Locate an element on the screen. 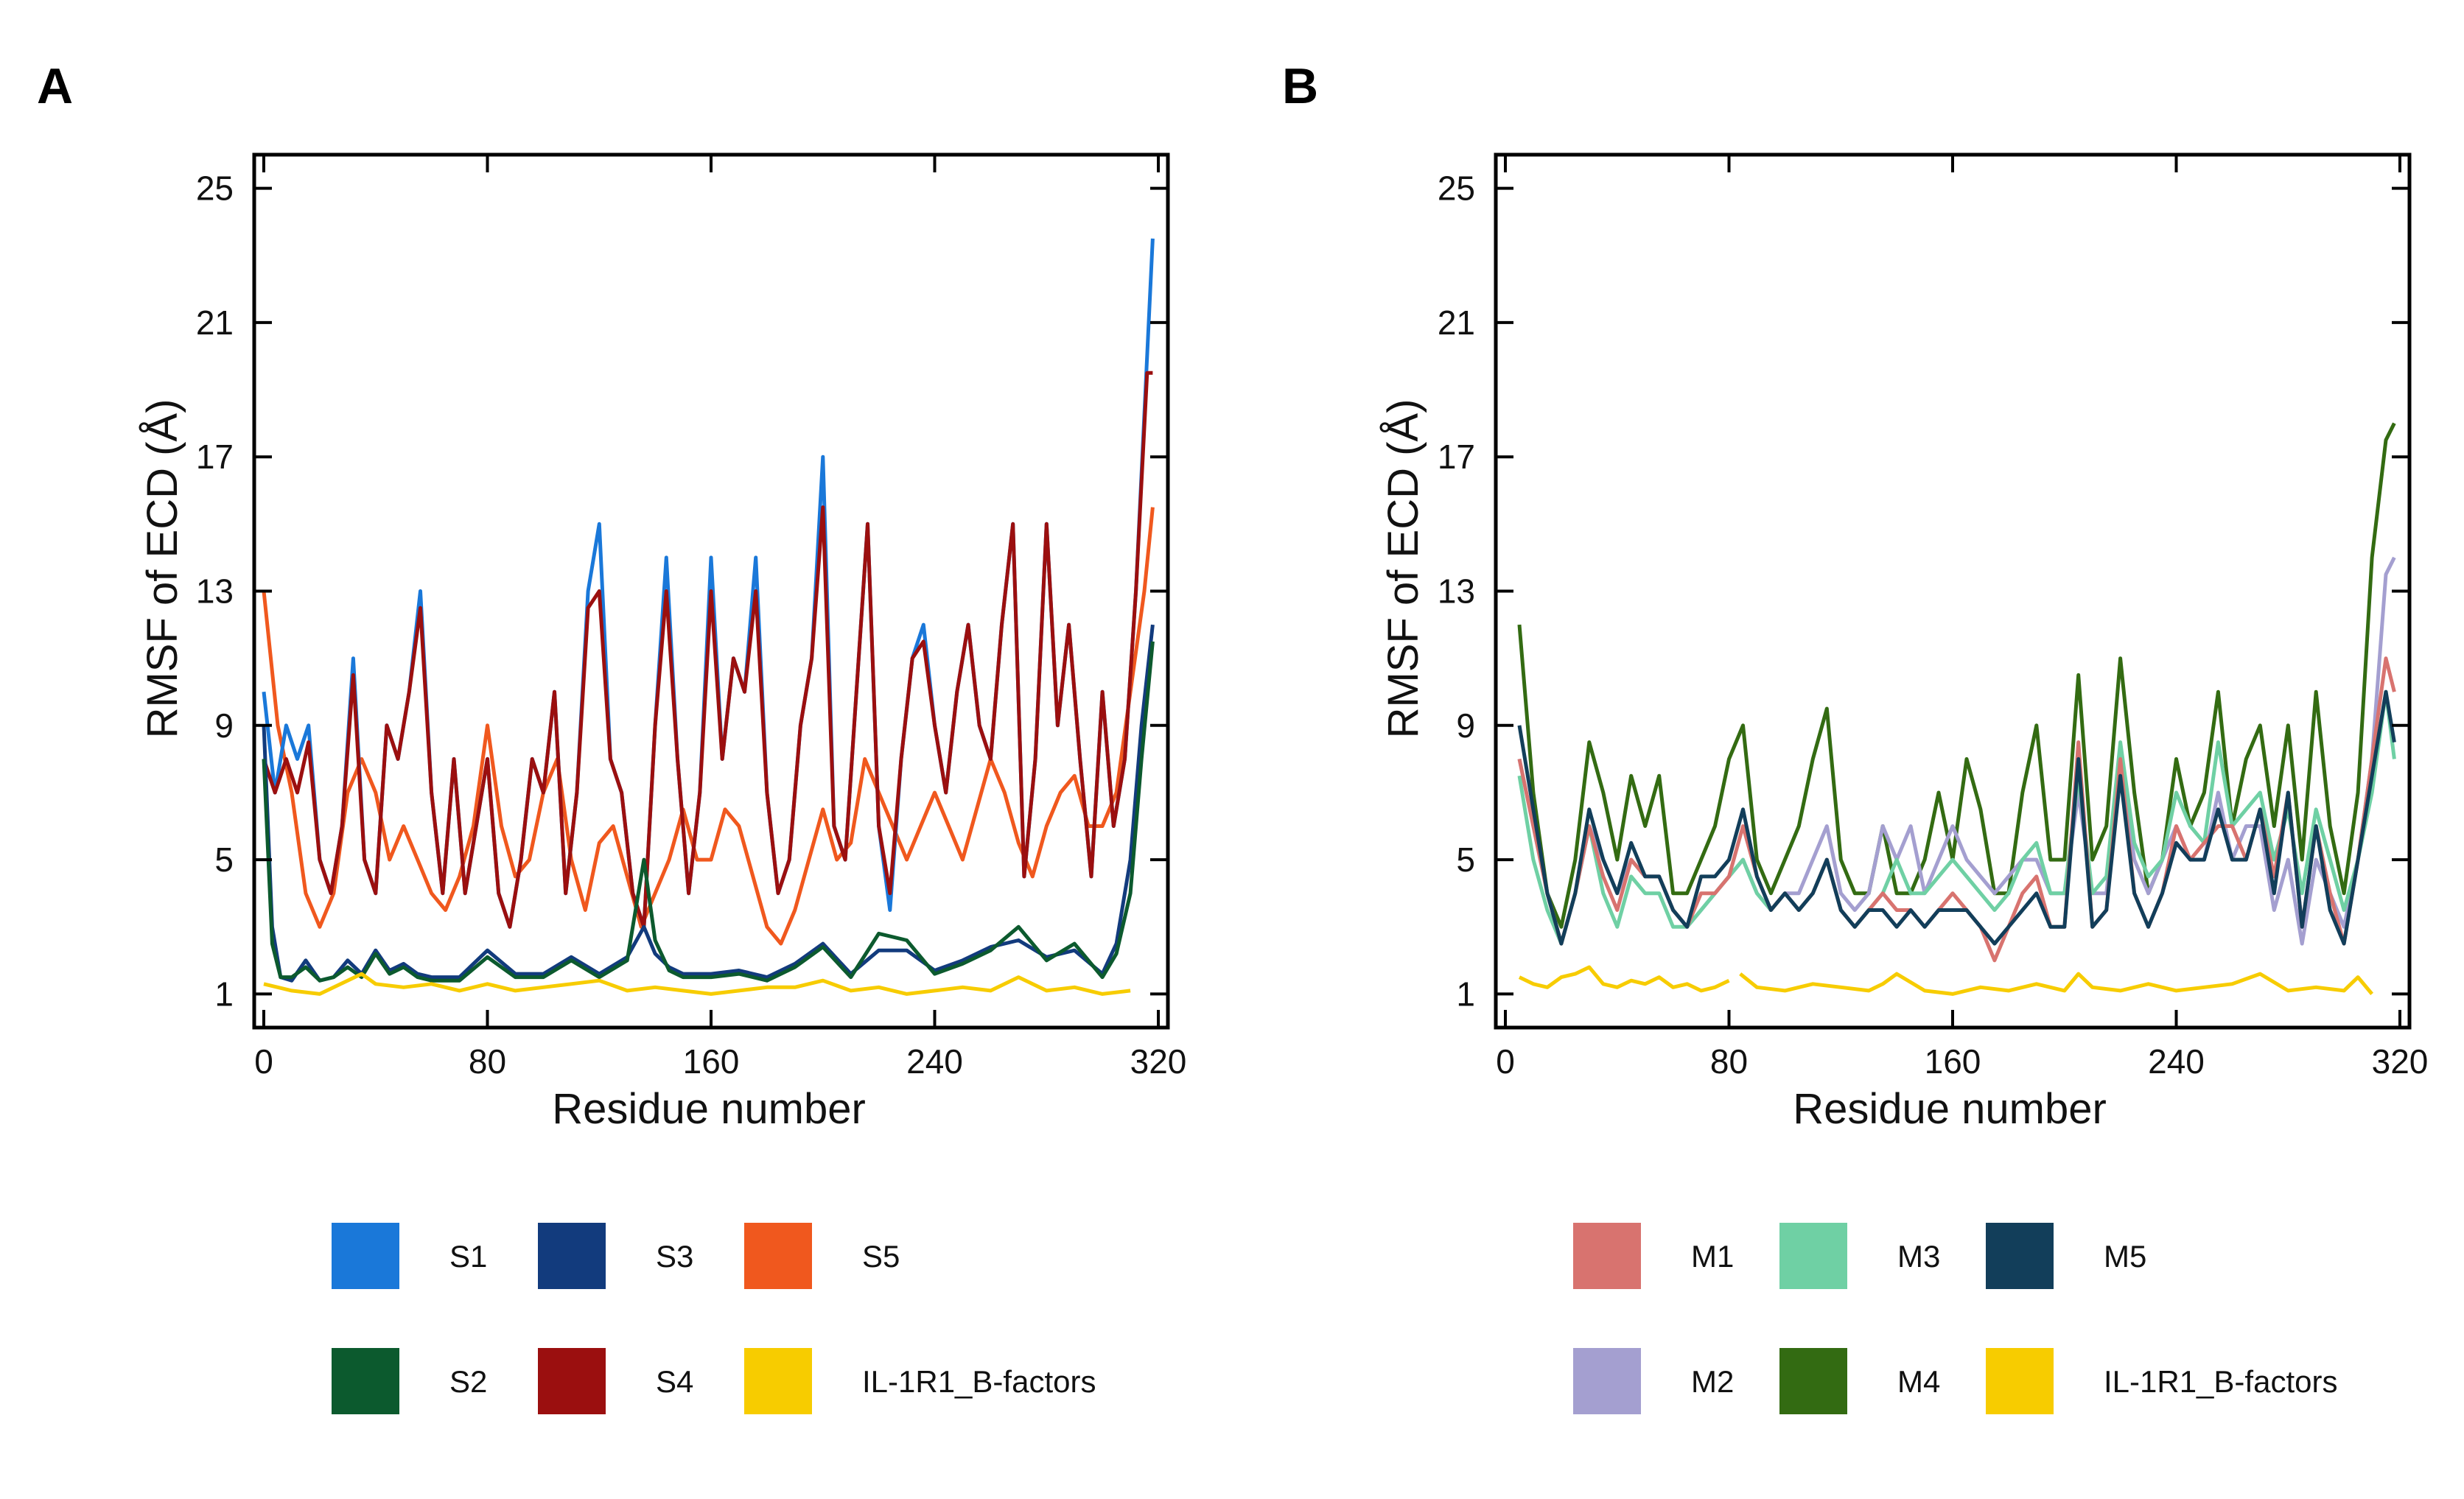 Image resolution: width=2464 pixels, height=1499 pixels. legend-label-m4: M4 is located at coordinates (1918, 1381).